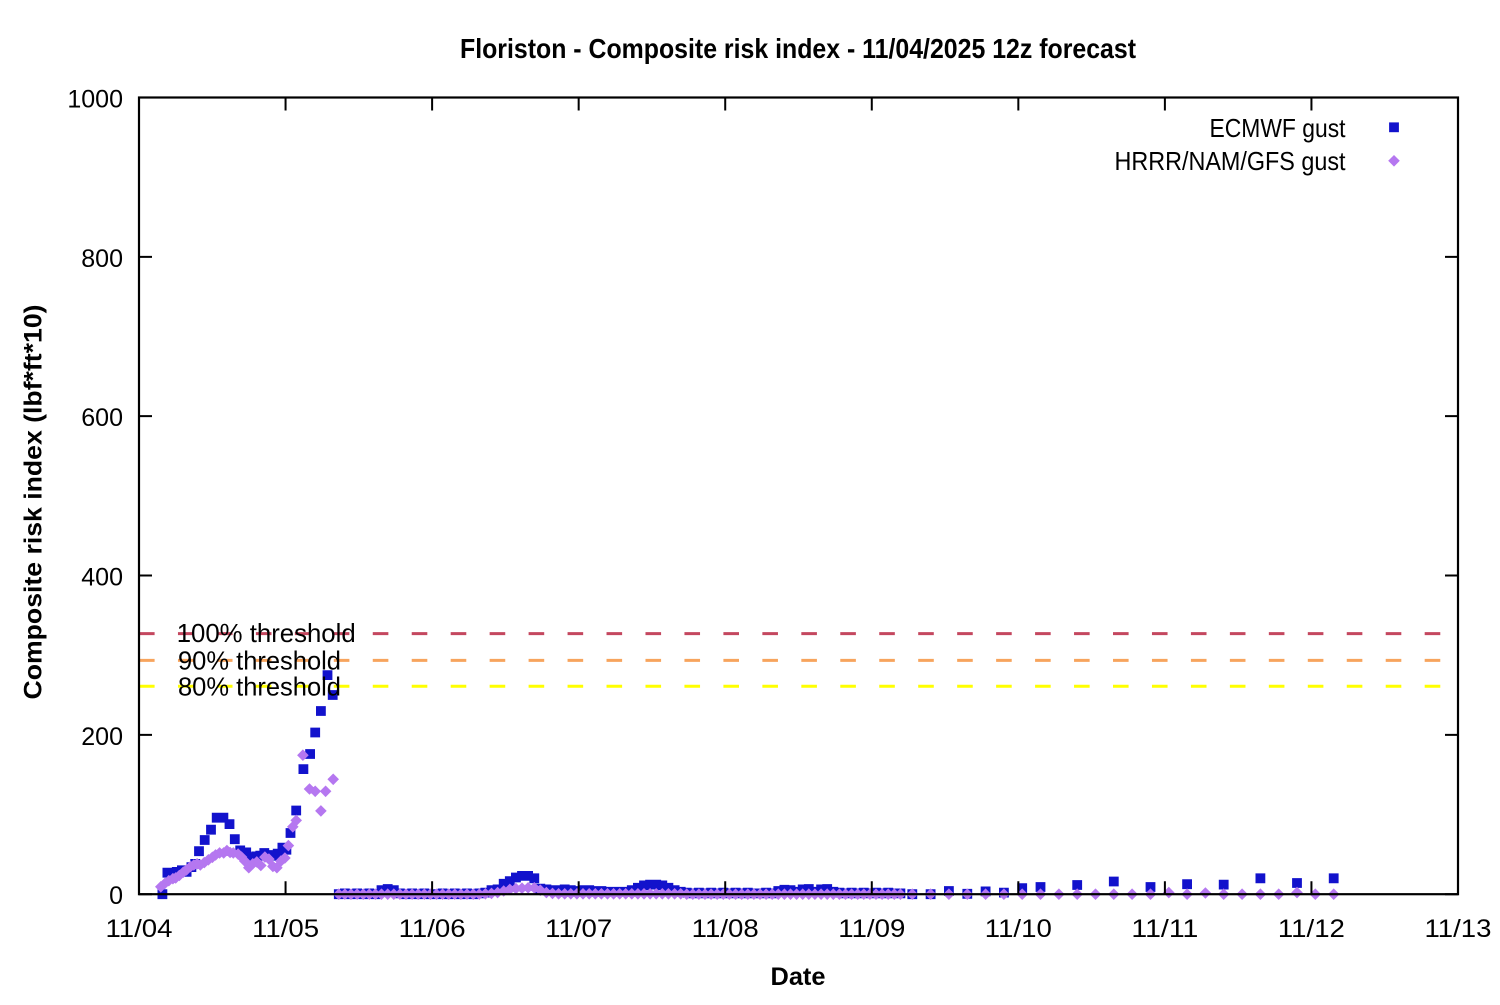 The height and width of the screenshot is (1005, 1500). What do you see at coordinates (1164, 929) in the screenshot?
I see `svg-text: 11/11` at bounding box center [1164, 929].